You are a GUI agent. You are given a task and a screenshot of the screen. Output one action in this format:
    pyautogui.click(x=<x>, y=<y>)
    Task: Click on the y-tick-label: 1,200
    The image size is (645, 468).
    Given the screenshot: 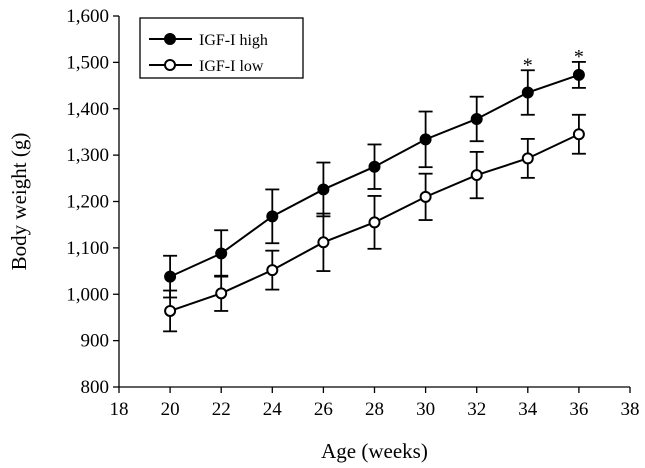 What is the action you would take?
    pyautogui.click(x=87, y=202)
    